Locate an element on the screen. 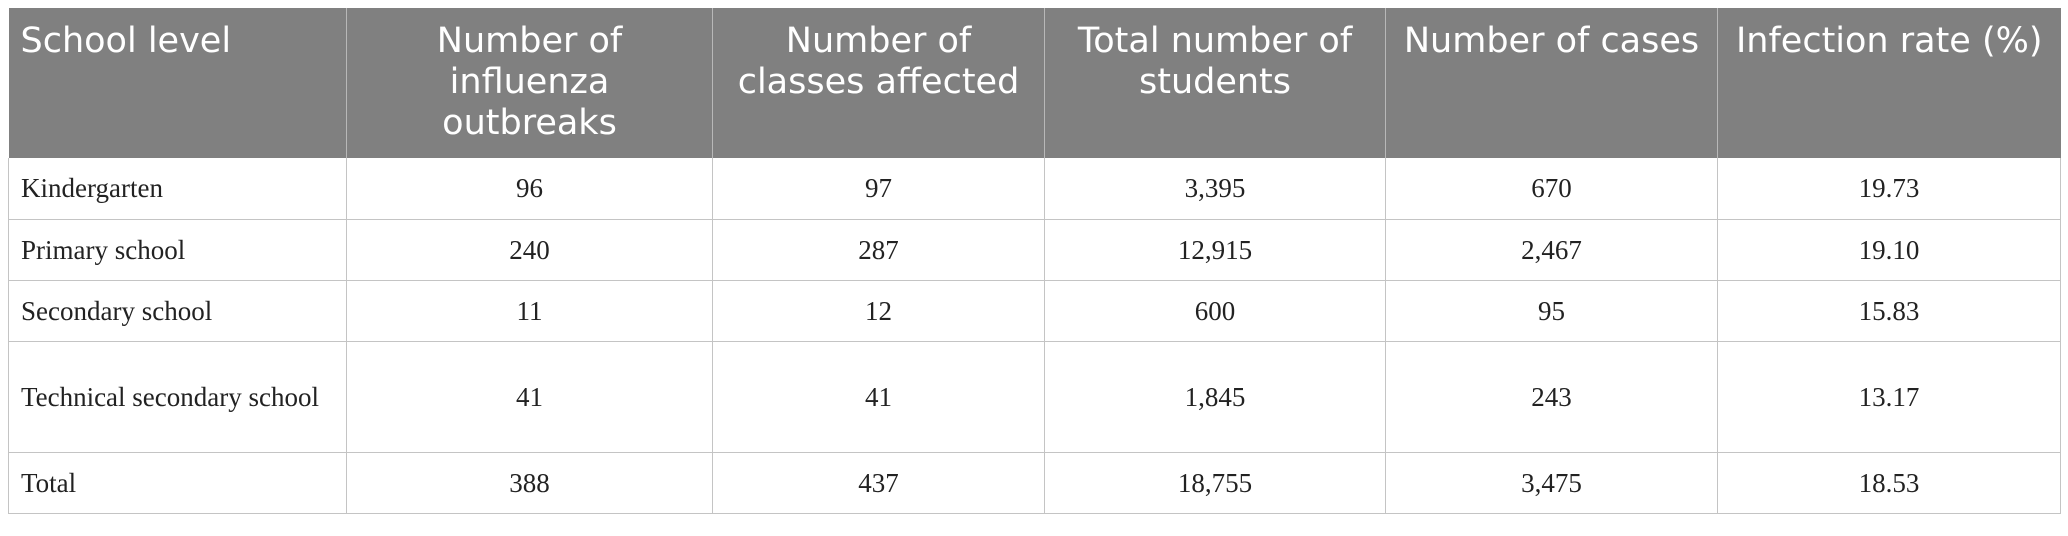 The height and width of the screenshot is (536, 2068). table-row: Secondary school 11 12 600 95 15.83 is located at coordinates (1034, 311).